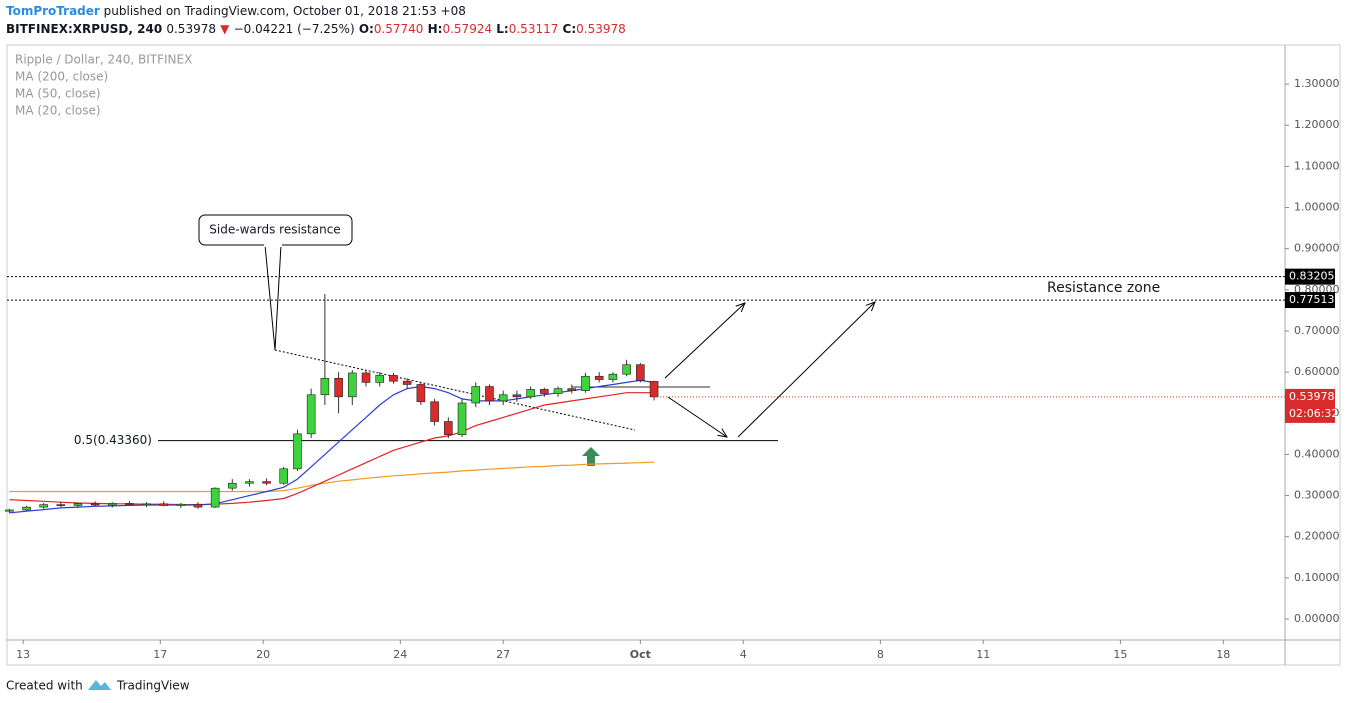  What do you see at coordinates (502, 29) in the screenshot?
I see `l-label: L:` at bounding box center [502, 29].